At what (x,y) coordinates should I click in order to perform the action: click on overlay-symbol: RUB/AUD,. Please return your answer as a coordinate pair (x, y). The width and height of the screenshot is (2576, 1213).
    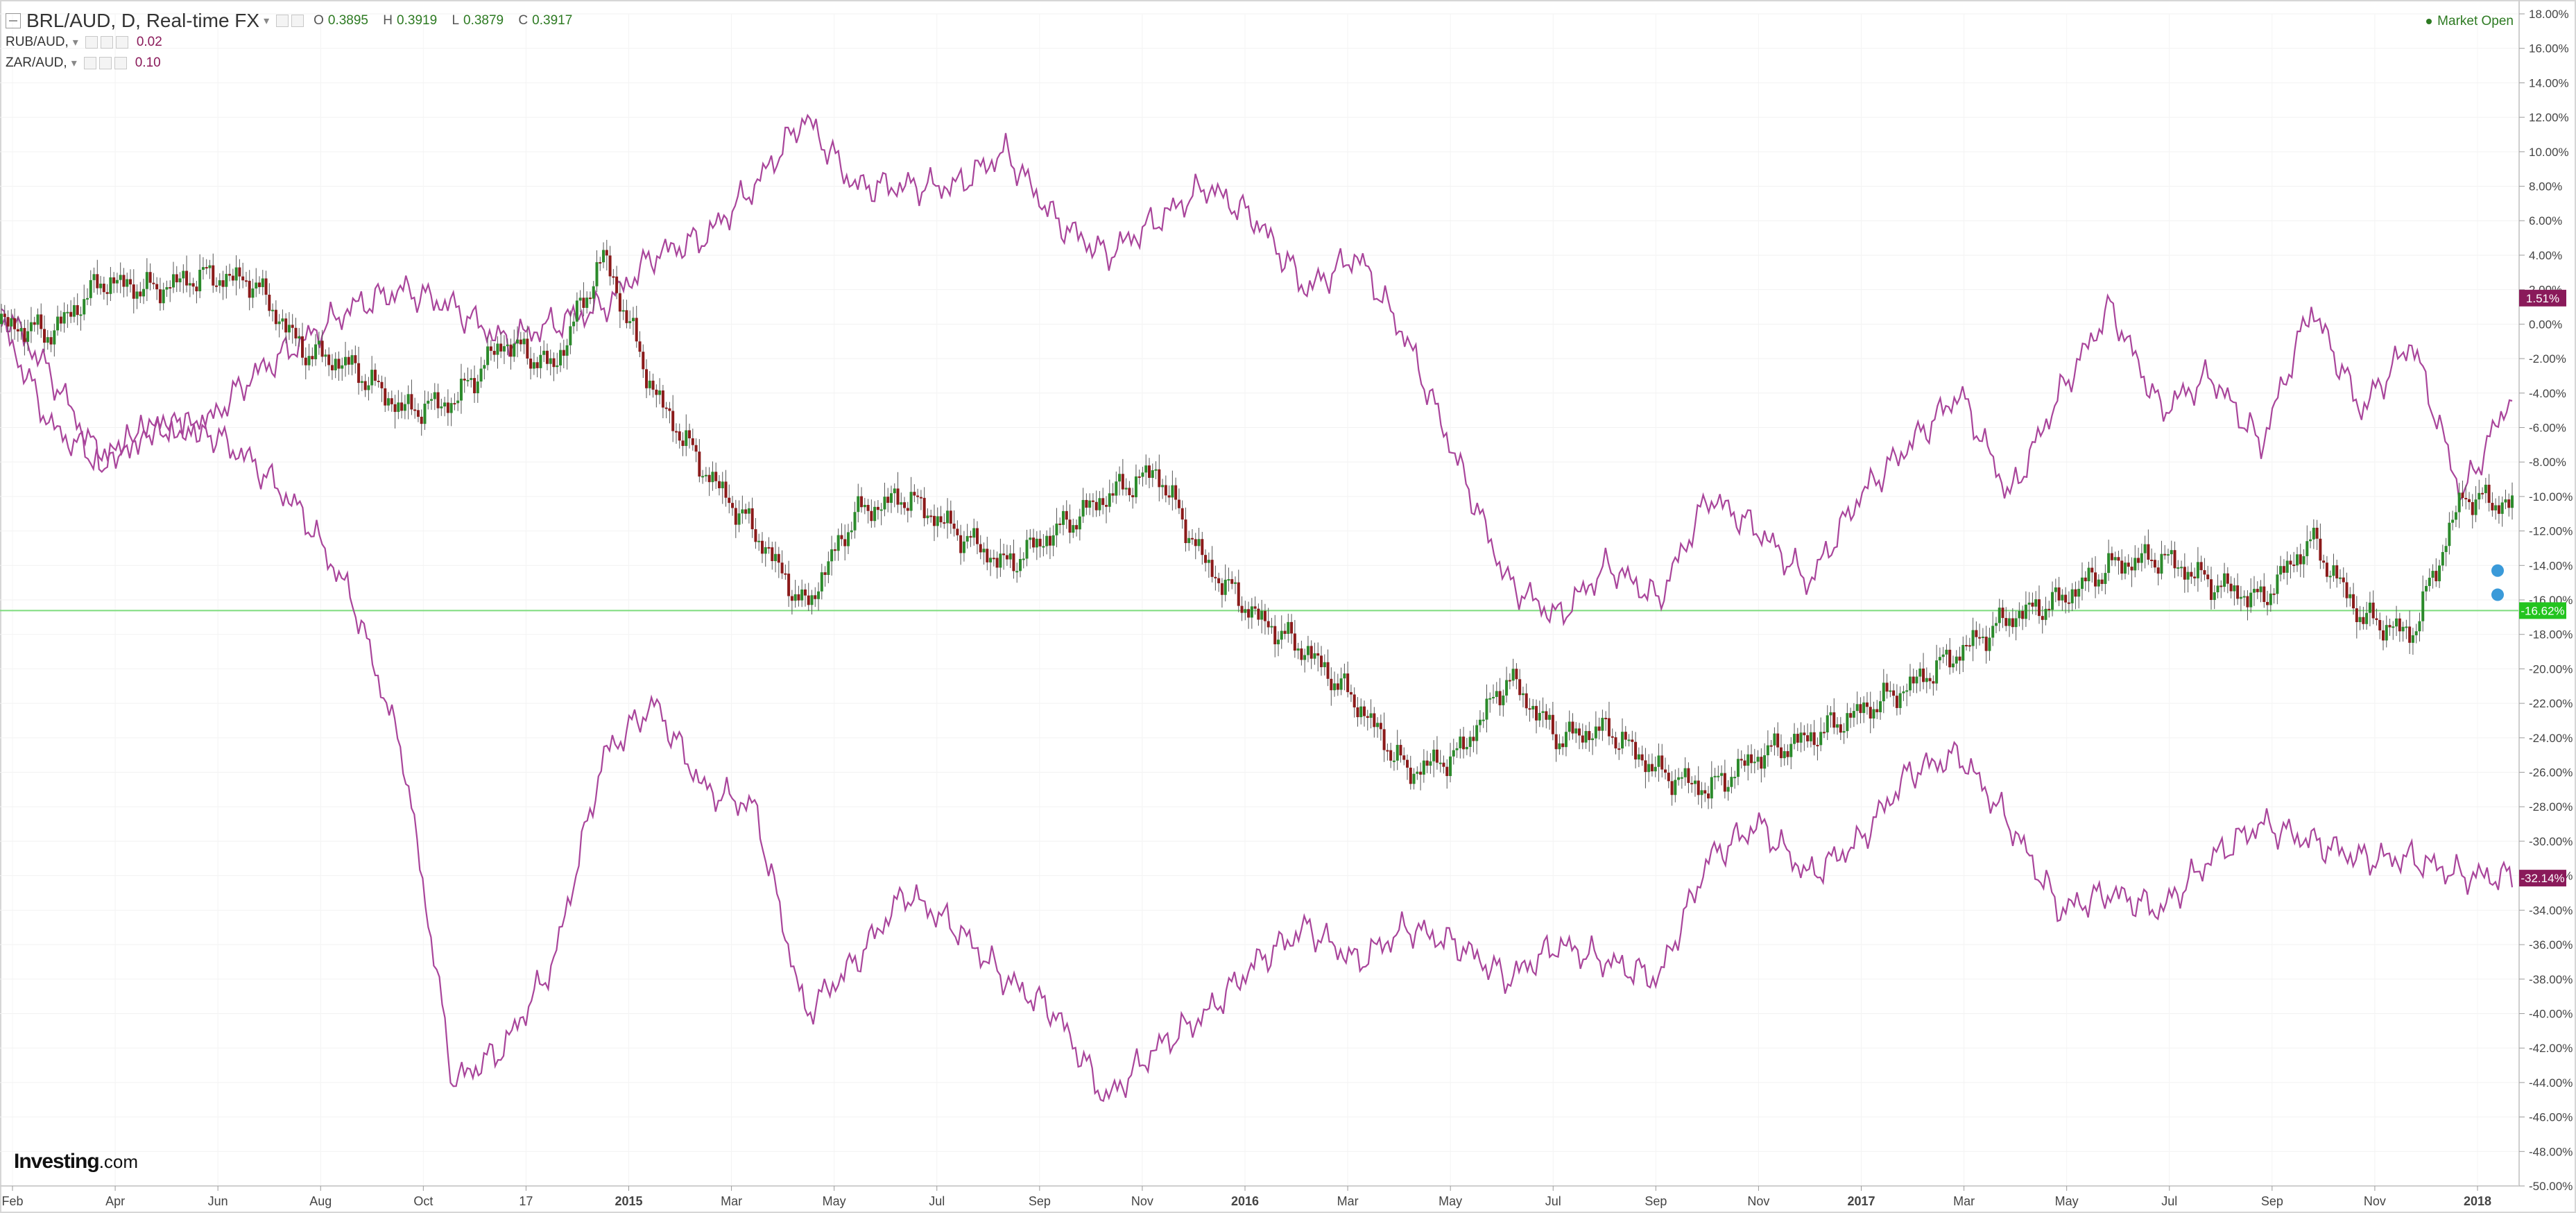
    Looking at the image, I should click on (37, 42).